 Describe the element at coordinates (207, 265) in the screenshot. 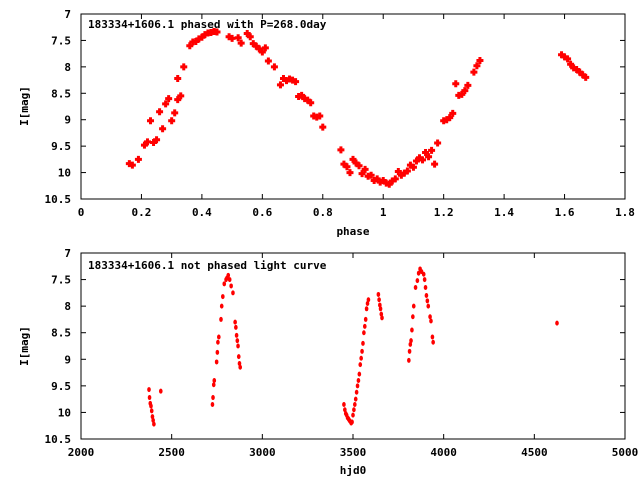

I see `chart-title: 183334+1606.1 not phased light curve` at that location.